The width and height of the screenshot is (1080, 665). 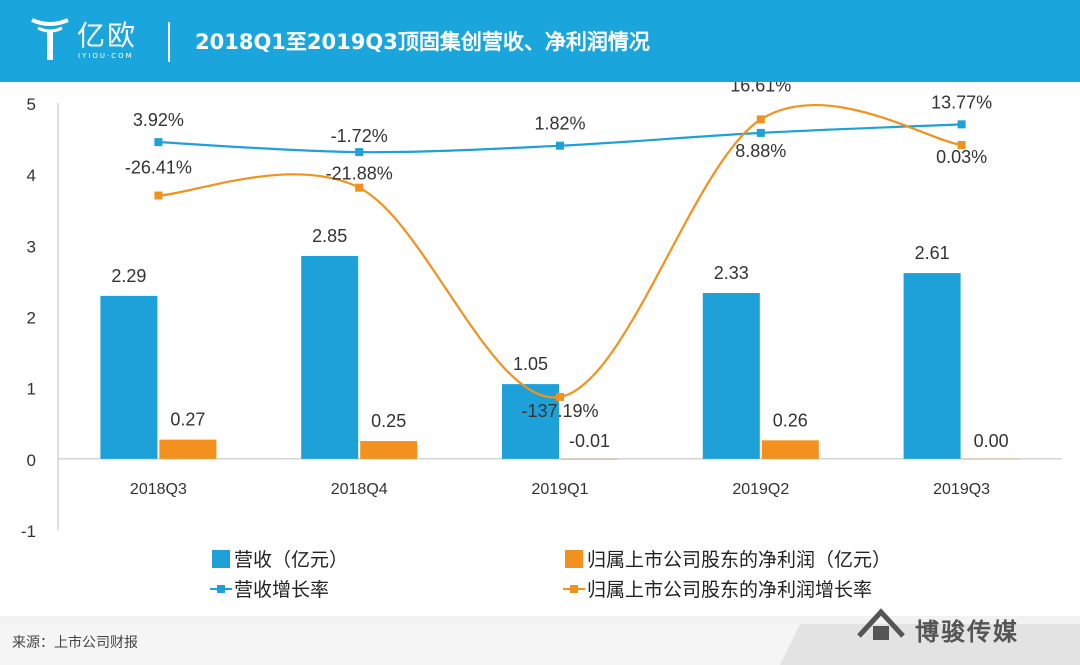 What do you see at coordinates (422, 42) in the screenshot?
I see `chart-title: 2018Q1至2019Q3顶固集创营收、净利润情况` at bounding box center [422, 42].